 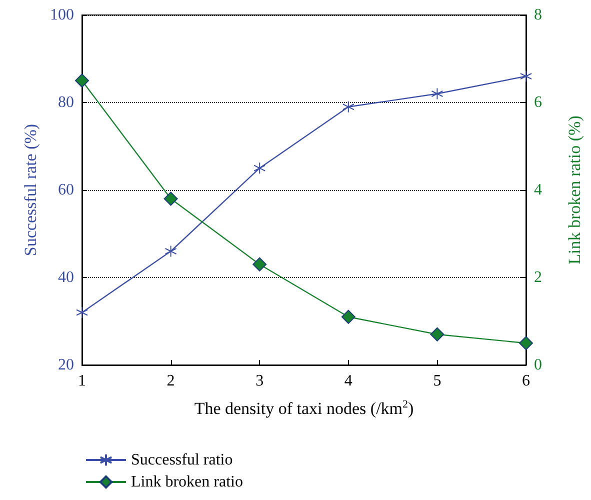 What do you see at coordinates (182, 460) in the screenshot?
I see `legend-label: Successful ratio` at bounding box center [182, 460].